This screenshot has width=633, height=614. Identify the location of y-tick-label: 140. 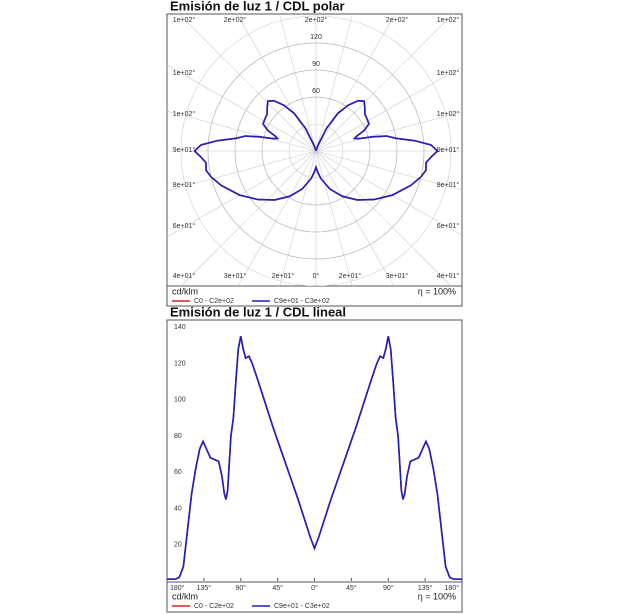
(180, 327).